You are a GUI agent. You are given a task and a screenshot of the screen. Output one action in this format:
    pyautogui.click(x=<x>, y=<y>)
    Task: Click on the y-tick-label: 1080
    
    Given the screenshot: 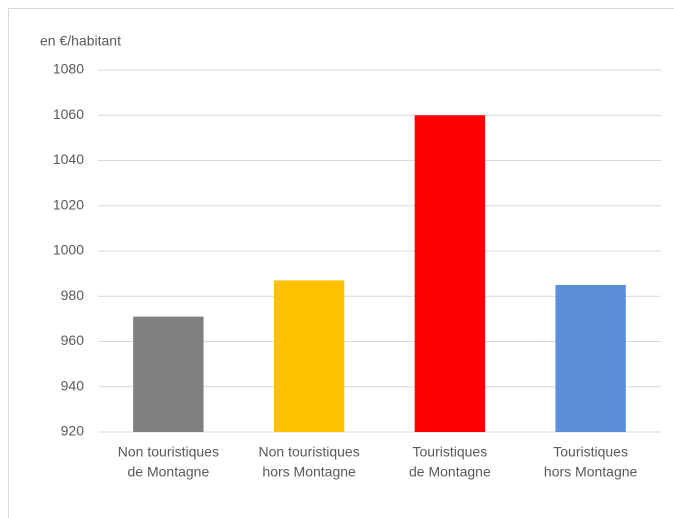 What is the action you would take?
    pyautogui.click(x=68, y=69)
    